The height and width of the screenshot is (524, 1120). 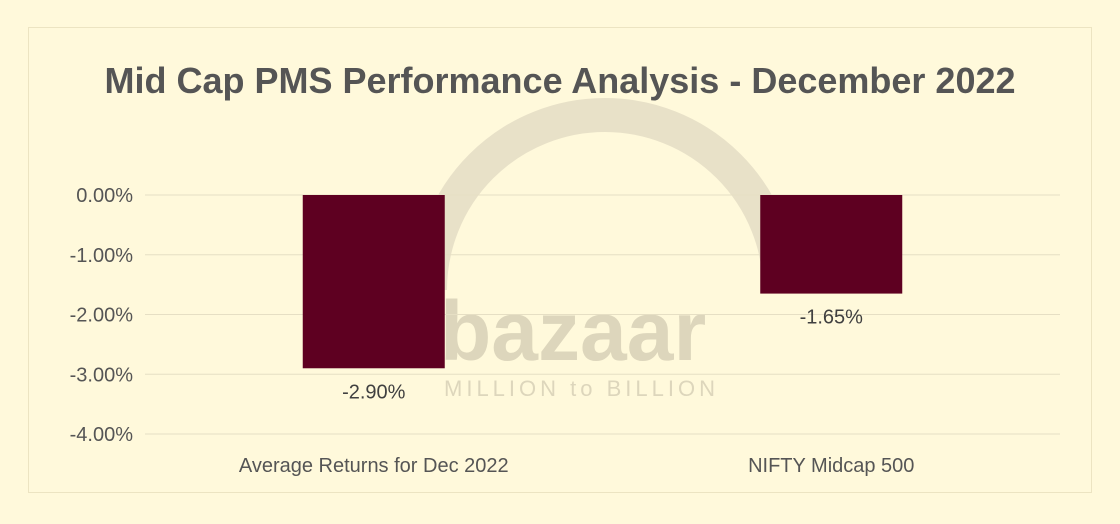 What do you see at coordinates (102, 435) in the screenshot?
I see `y-tick-label: -4.00%` at bounding box center [102, 435].